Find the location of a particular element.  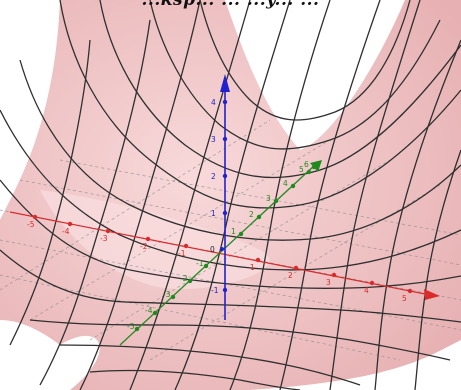

y-axis-tick-label: -3 is located at coordinates (167, 294).